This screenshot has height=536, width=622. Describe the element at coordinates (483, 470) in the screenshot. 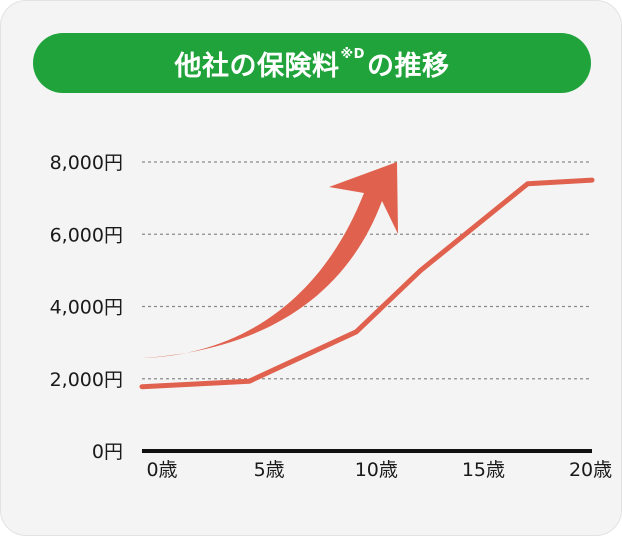

I see `x-tick-label: 15歳` at that location.